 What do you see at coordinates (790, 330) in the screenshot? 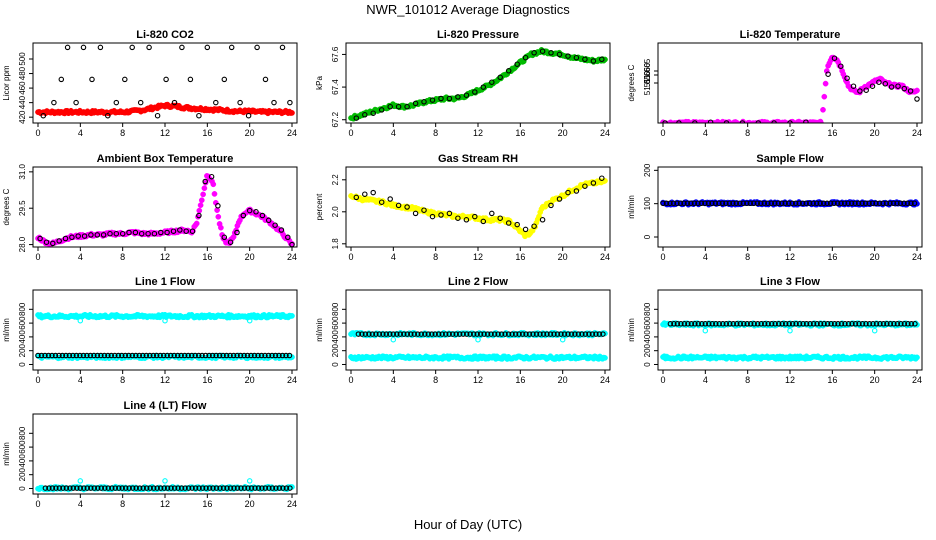
I see `series-outliers` at bounding box center [790, 330].